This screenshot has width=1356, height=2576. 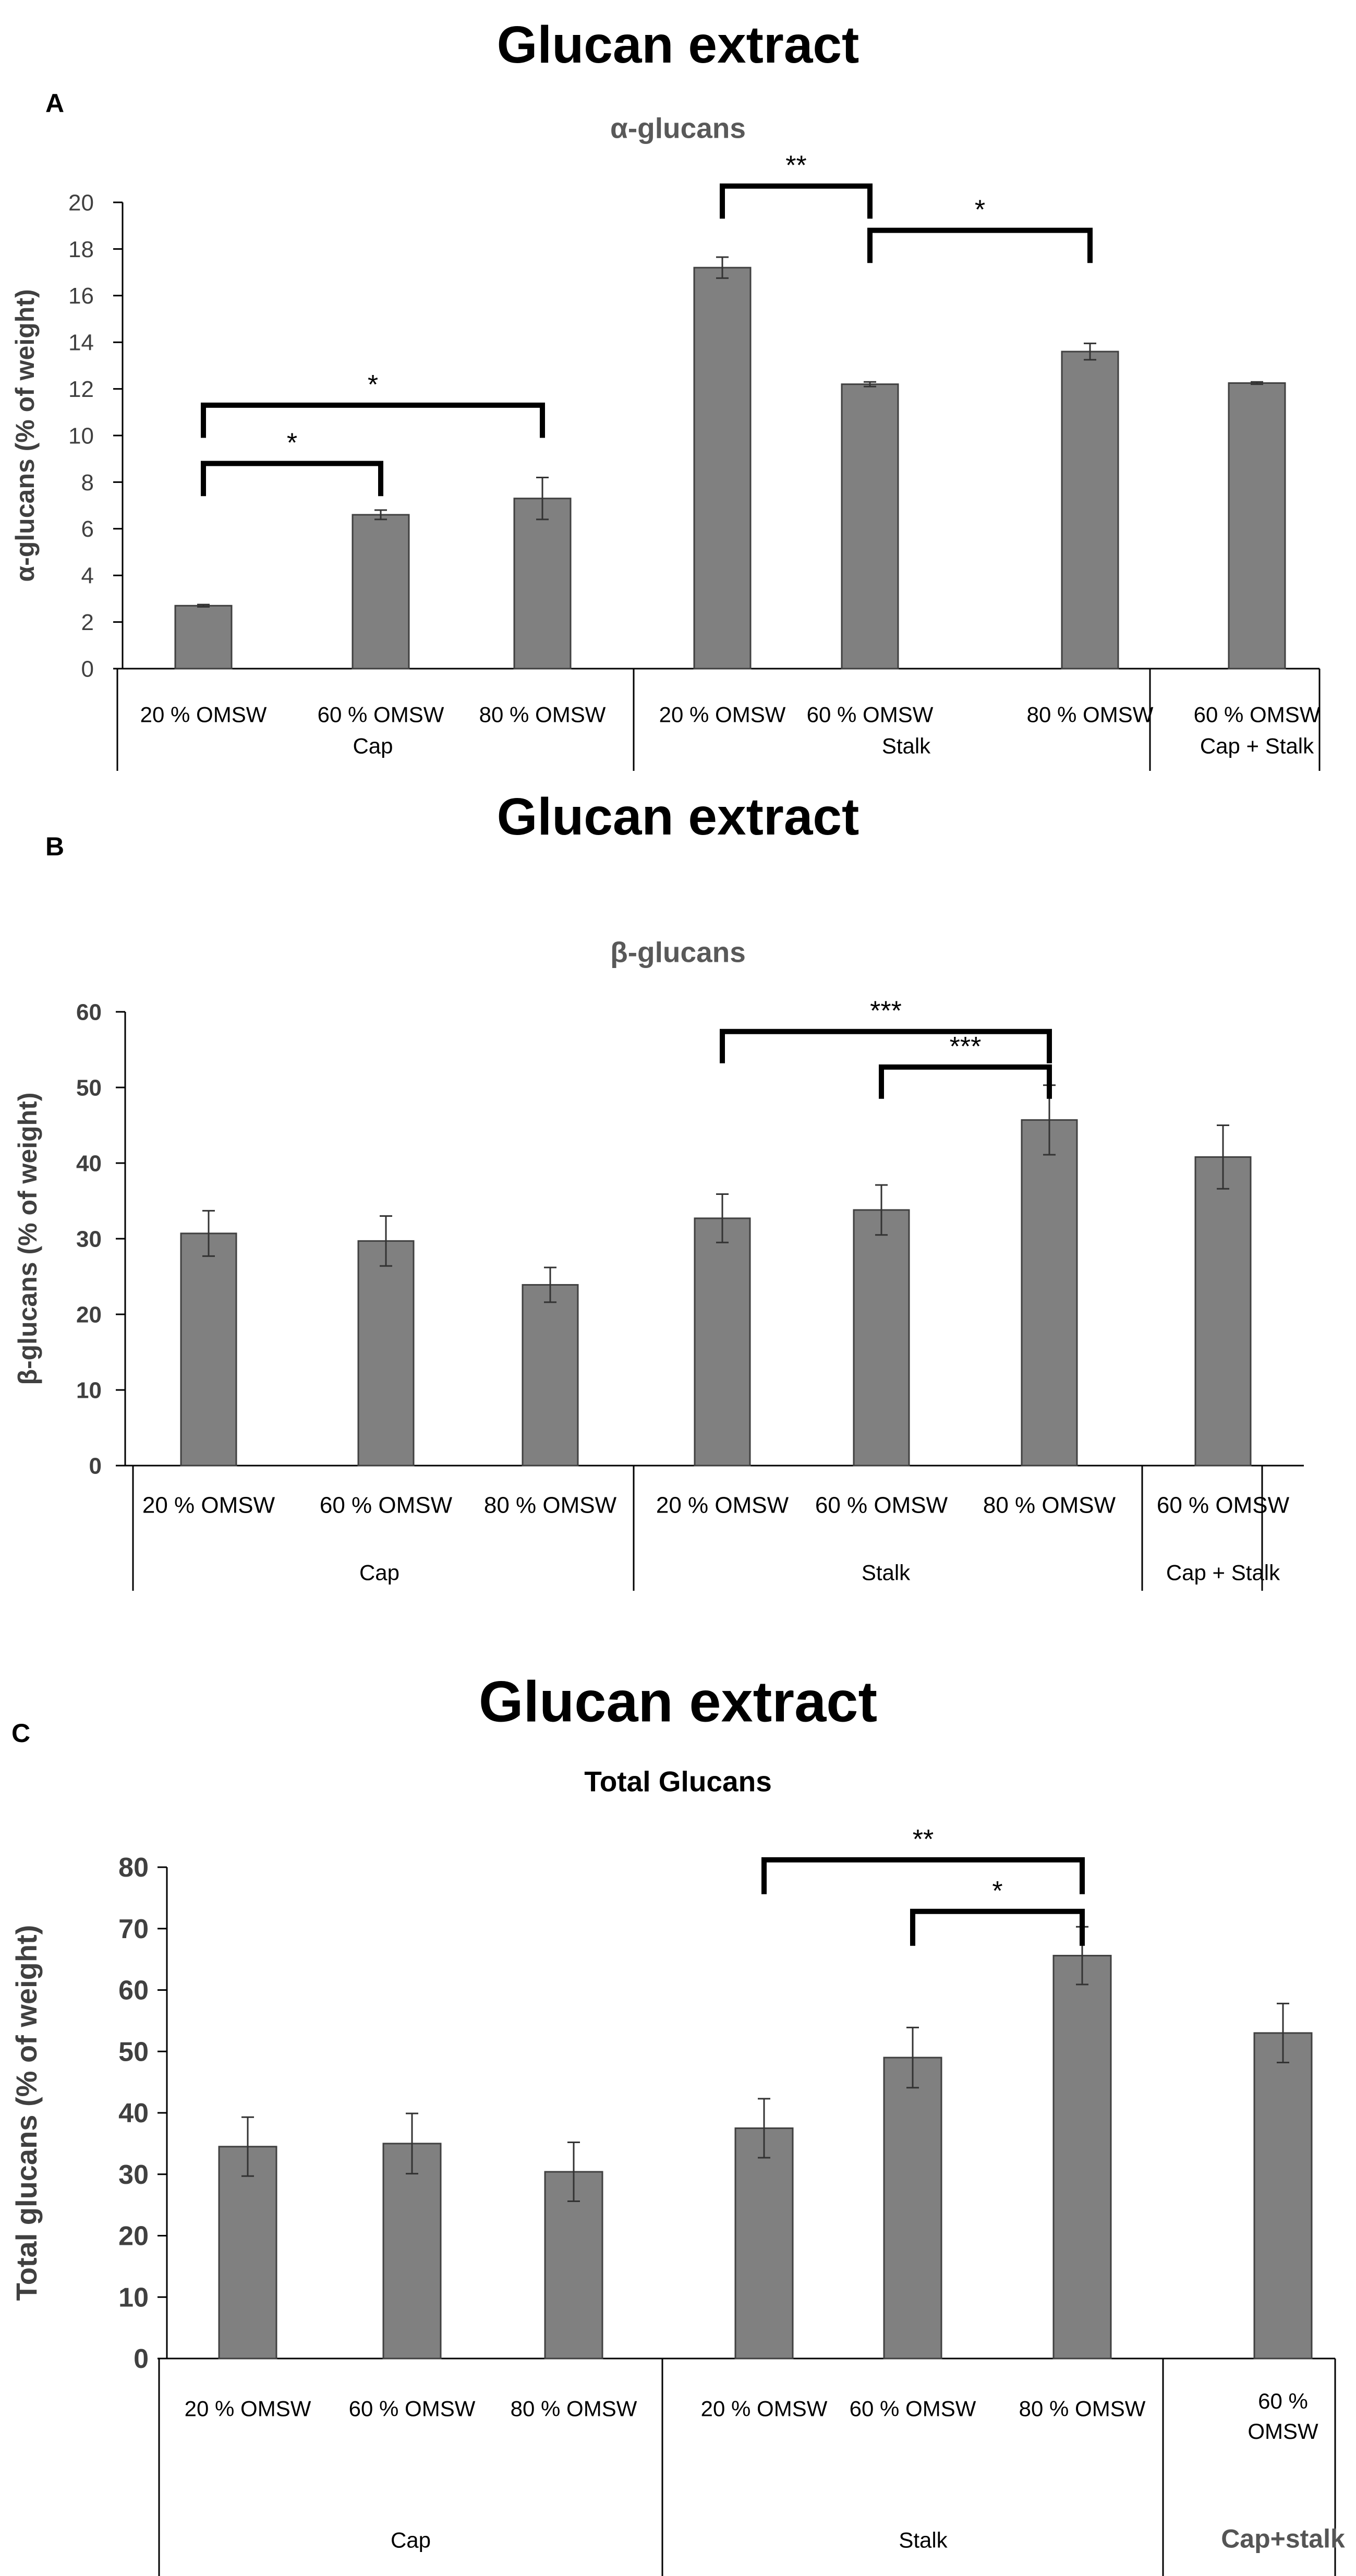 What do you see at coordinates (1283, 2539) in the screenshot?
I see `x-group-label: Cap+stalk` at bounding box center [1283, 2539].